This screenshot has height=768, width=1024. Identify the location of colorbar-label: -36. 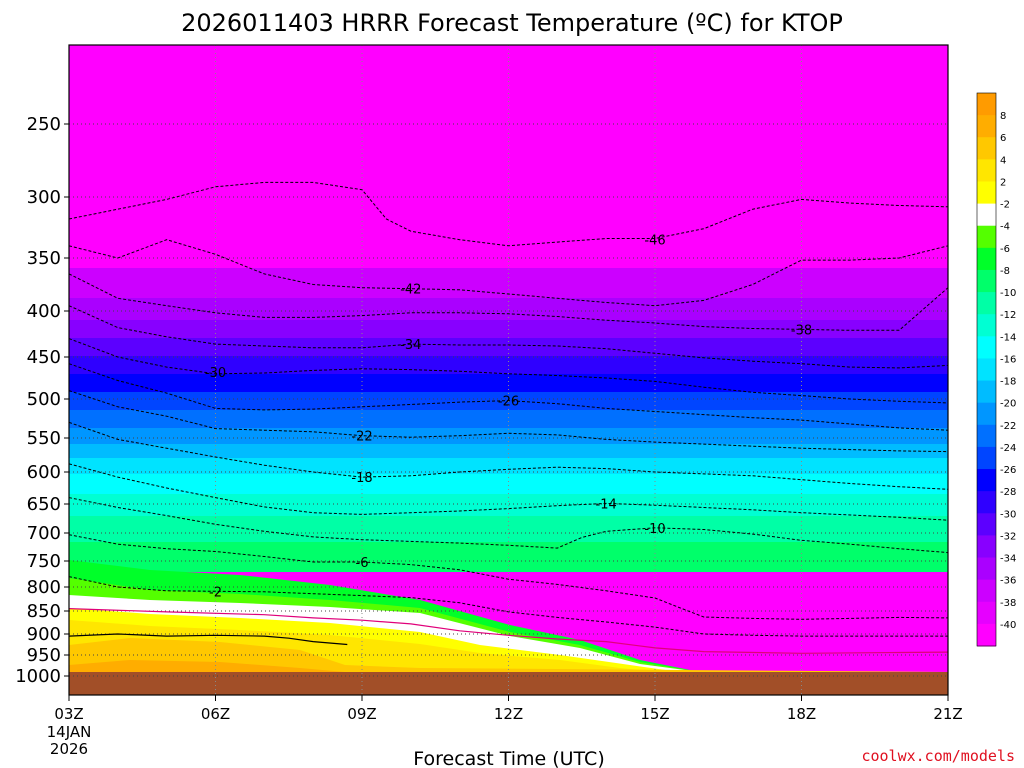
(1008, 581).